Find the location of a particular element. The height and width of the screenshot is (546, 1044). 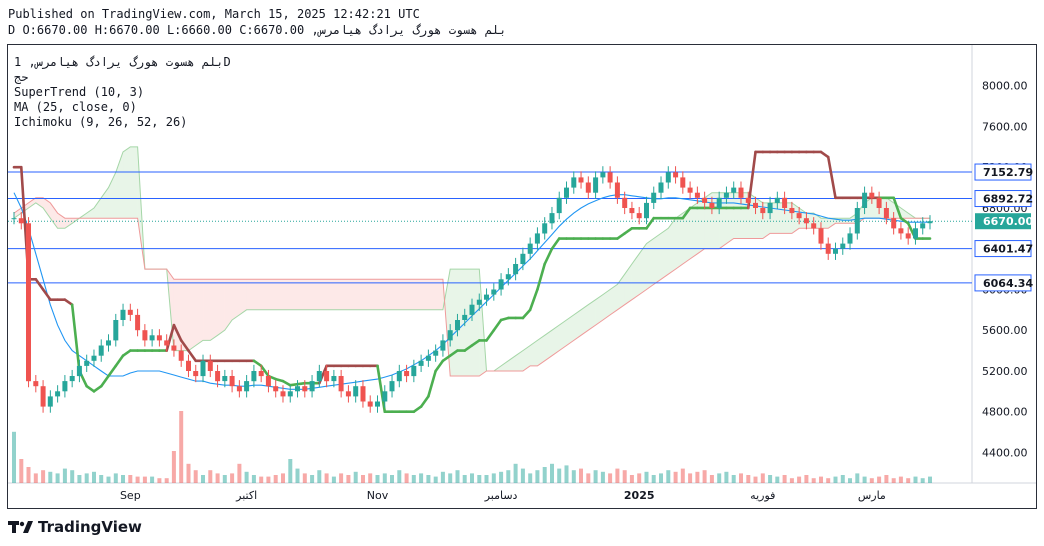

current-price-label: 6670.00 is located at coordinates (1004, 221).